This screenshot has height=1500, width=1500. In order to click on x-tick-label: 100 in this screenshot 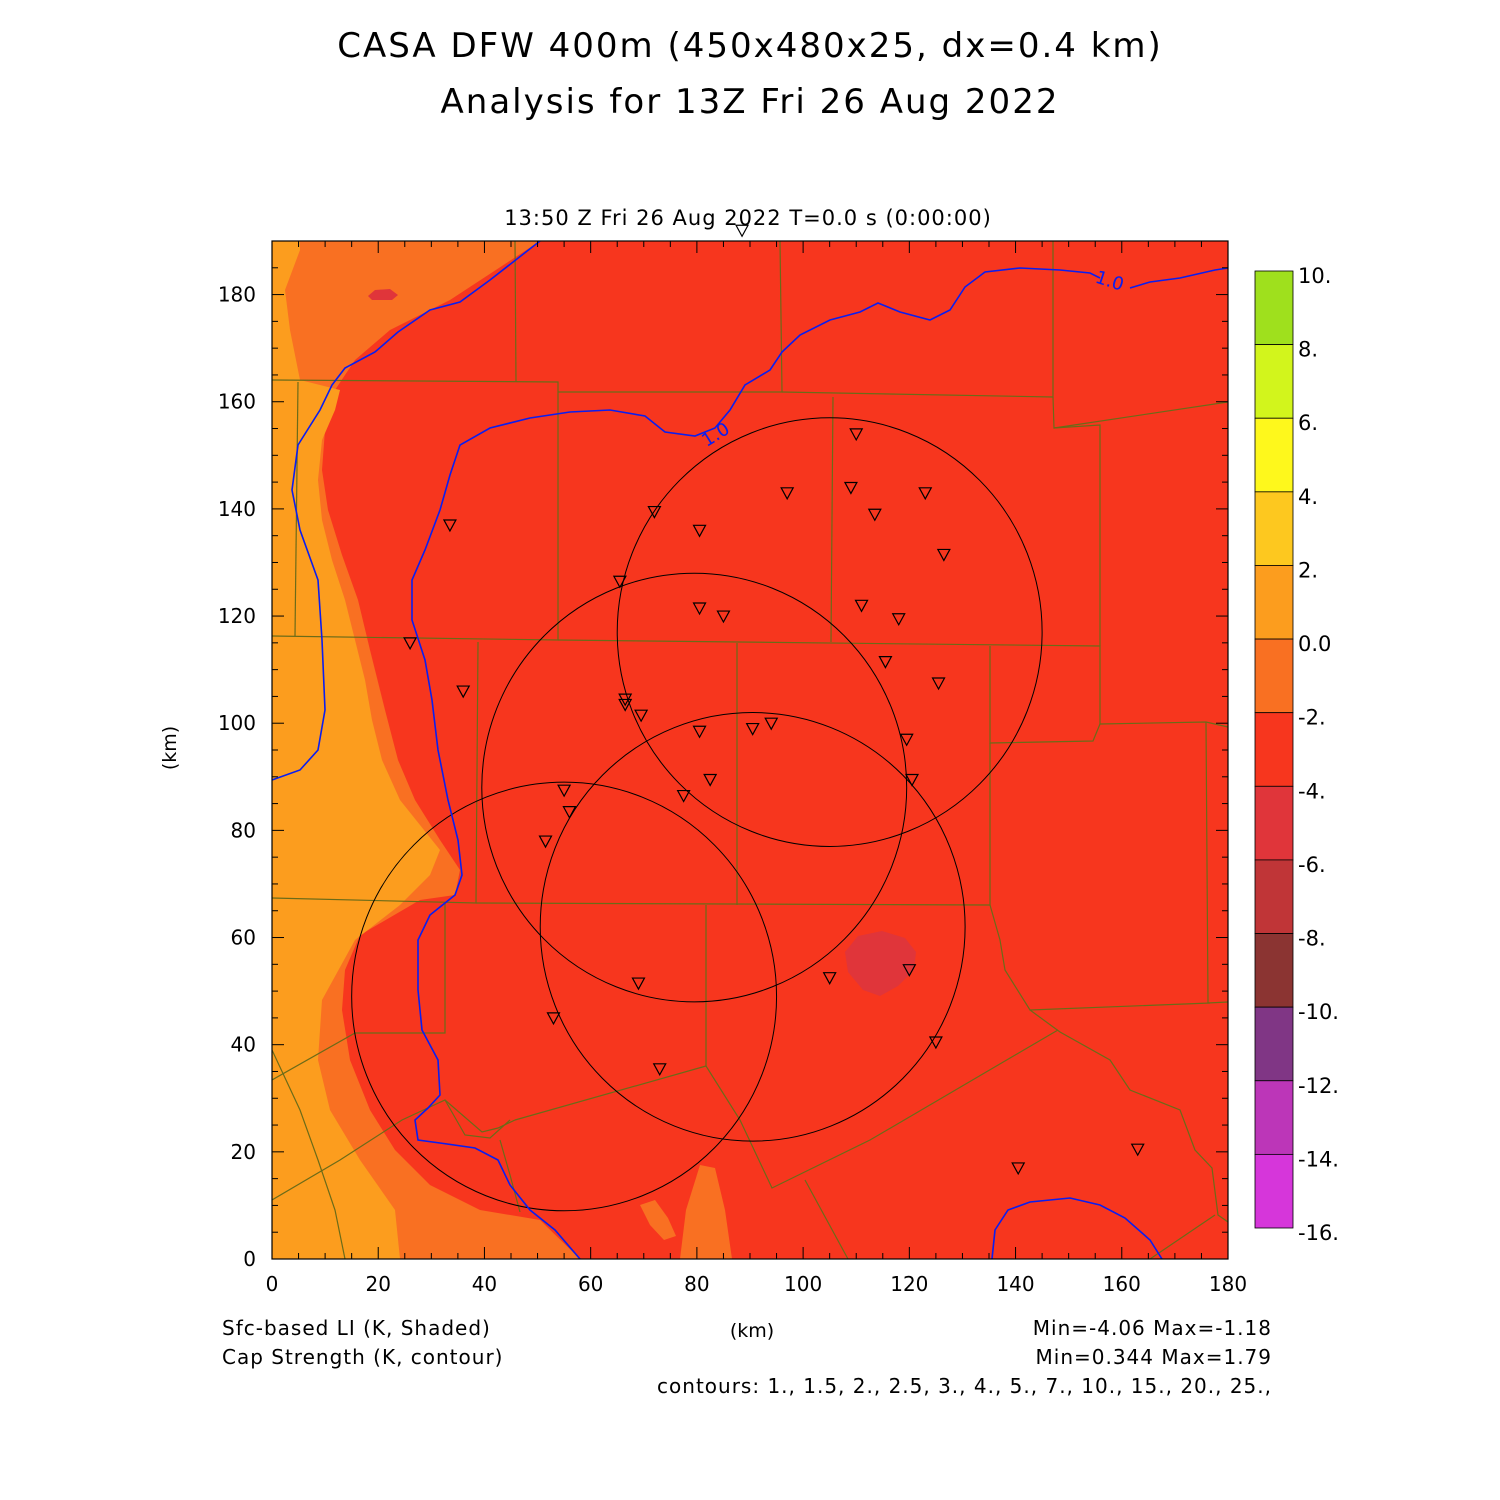, I will do `click(803, 1284)`.